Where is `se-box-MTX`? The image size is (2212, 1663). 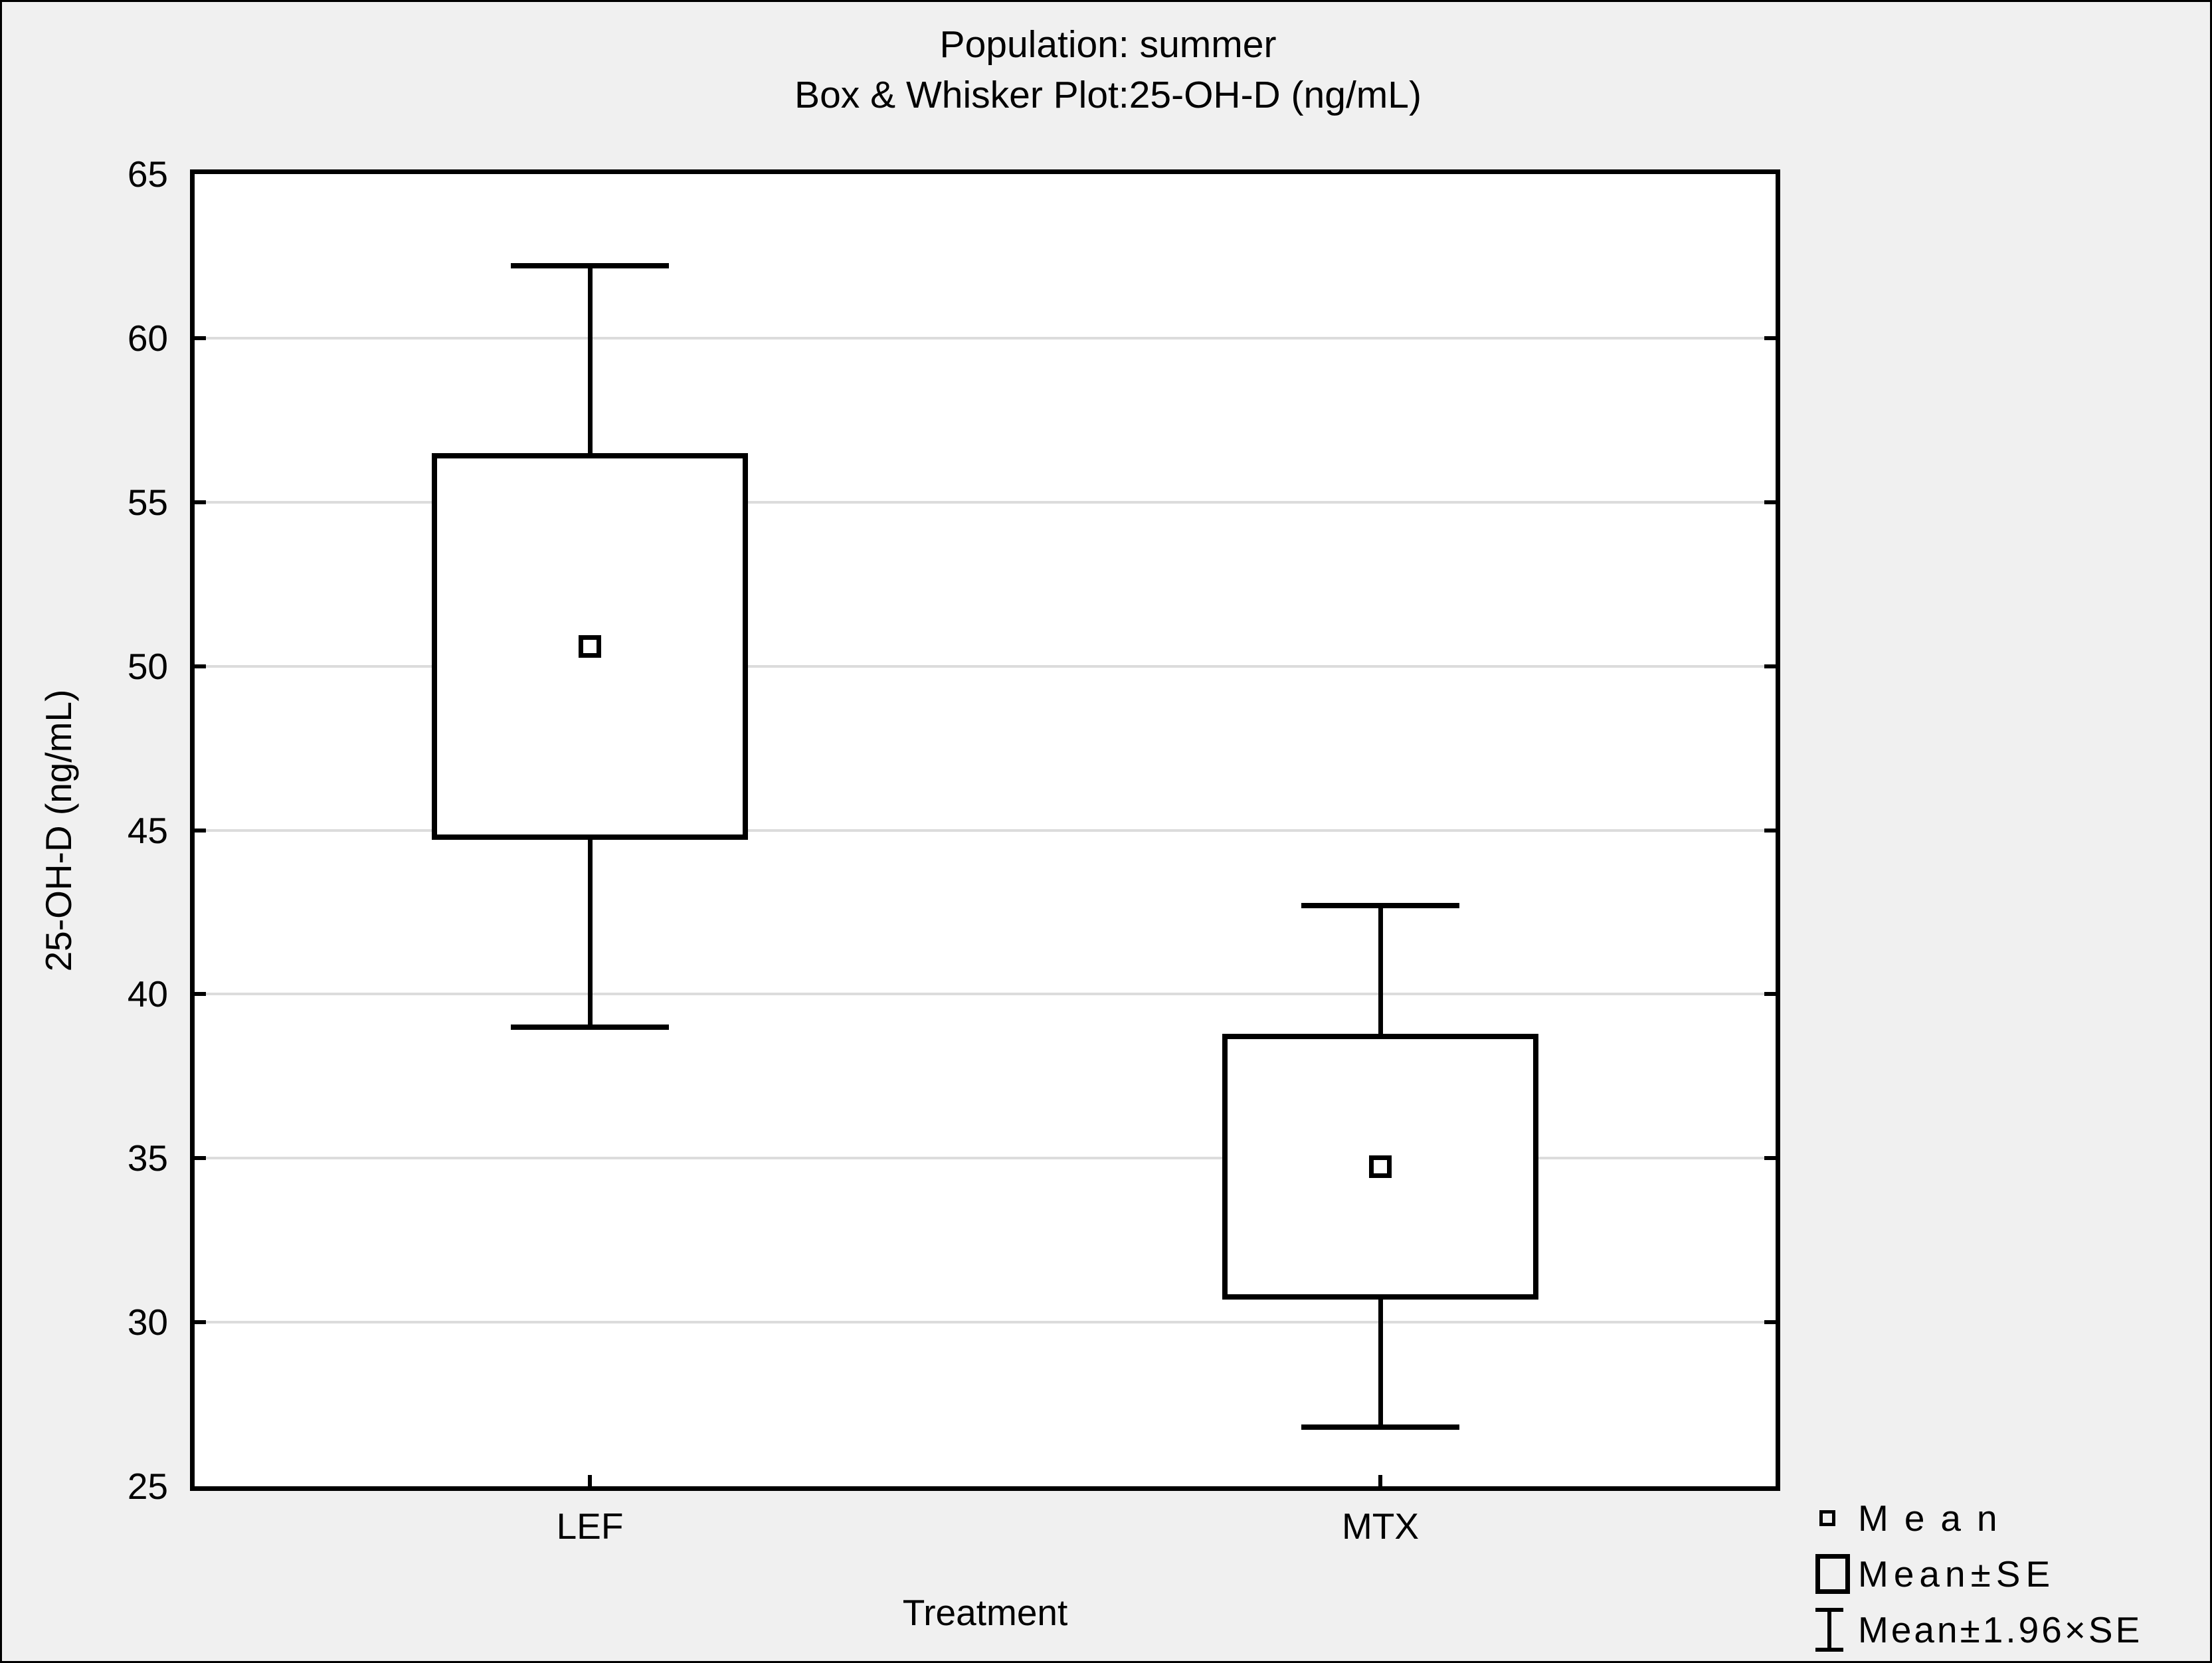
se-box-MTX is located at coordinates (1380, 1166).